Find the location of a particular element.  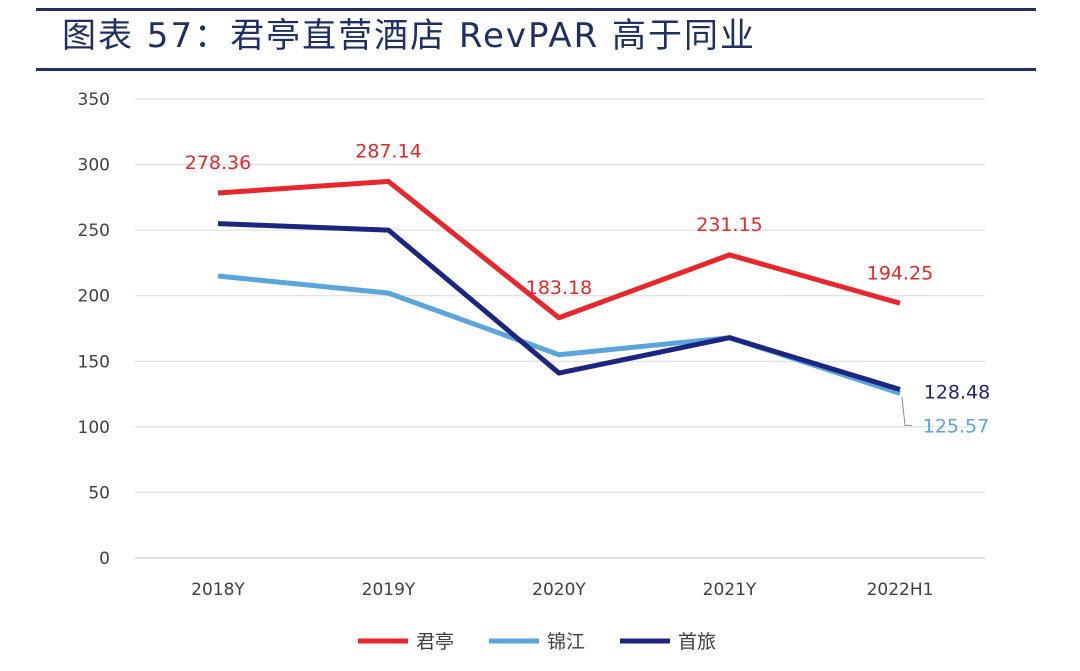

legend-label: 首旅 is located at coordinates (697, 642).